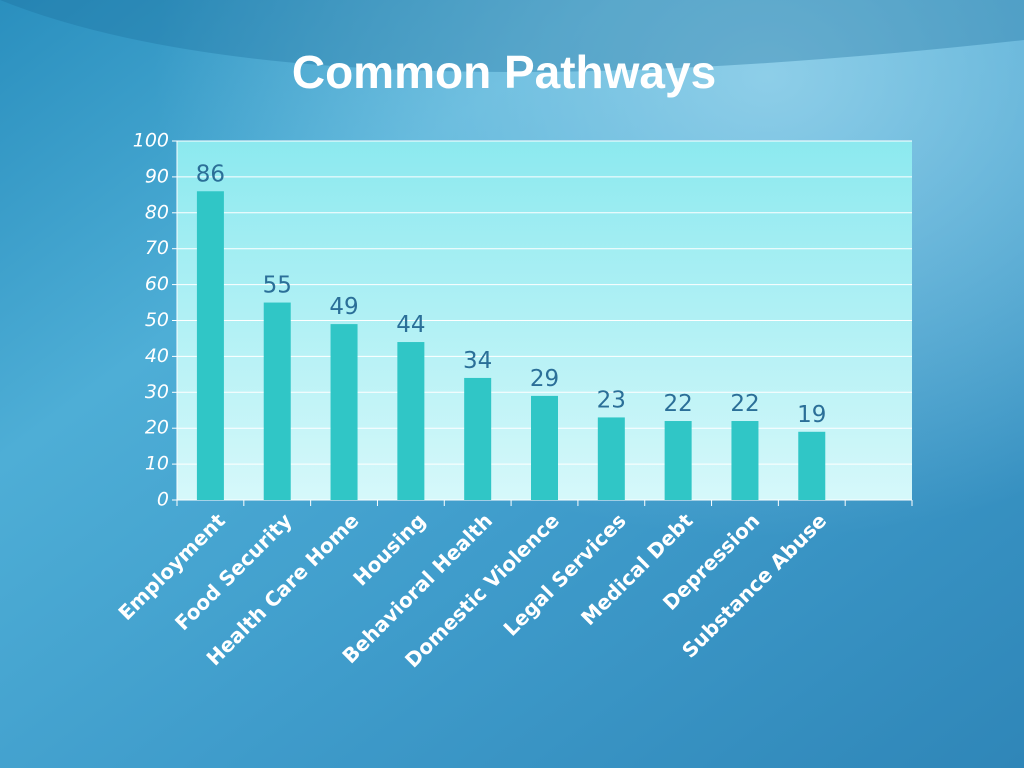 This screenshot has height=768, width=1024. I want to click on y-tick-label: 70, so click(157, 248).